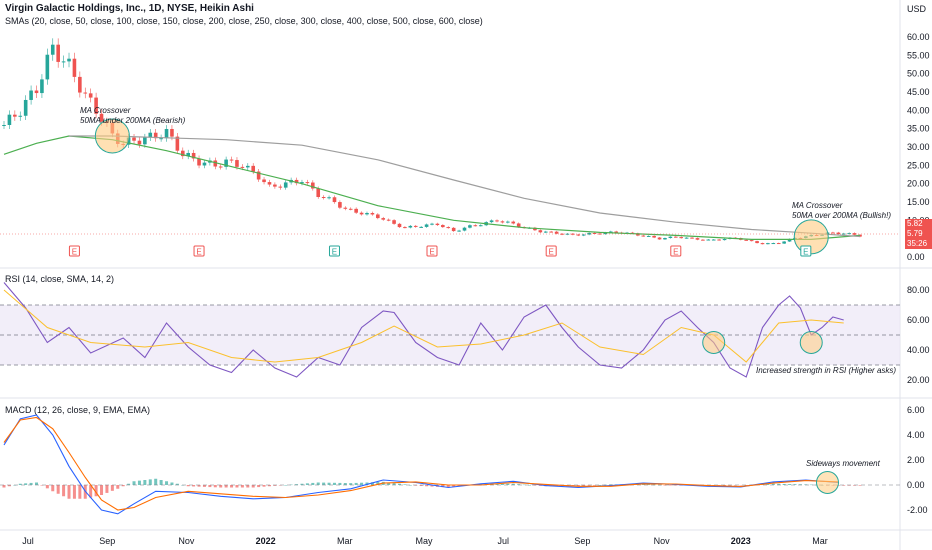 Image resolution: width=932 pixels, height=550 pixels. What do you see at coordinates (60, 279) in the screenshot?
I see `rsi-indicator-legend: RSI (14, close, SMA, 14, 2)` at bounding box center [60, 279].